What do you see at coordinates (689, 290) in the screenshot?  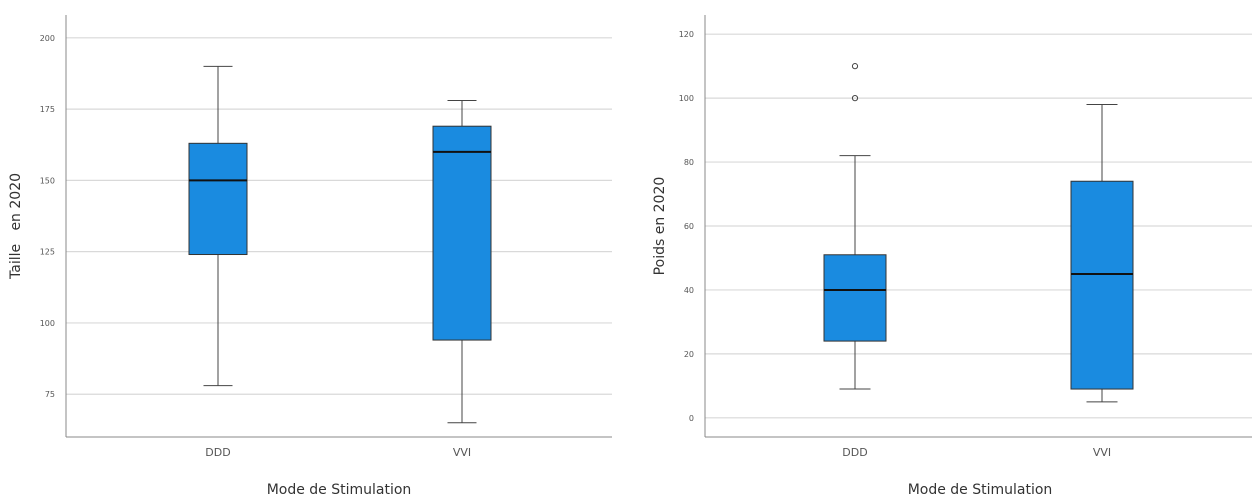 I see `y-tick-label: 40` at bounding box center [689, 290].